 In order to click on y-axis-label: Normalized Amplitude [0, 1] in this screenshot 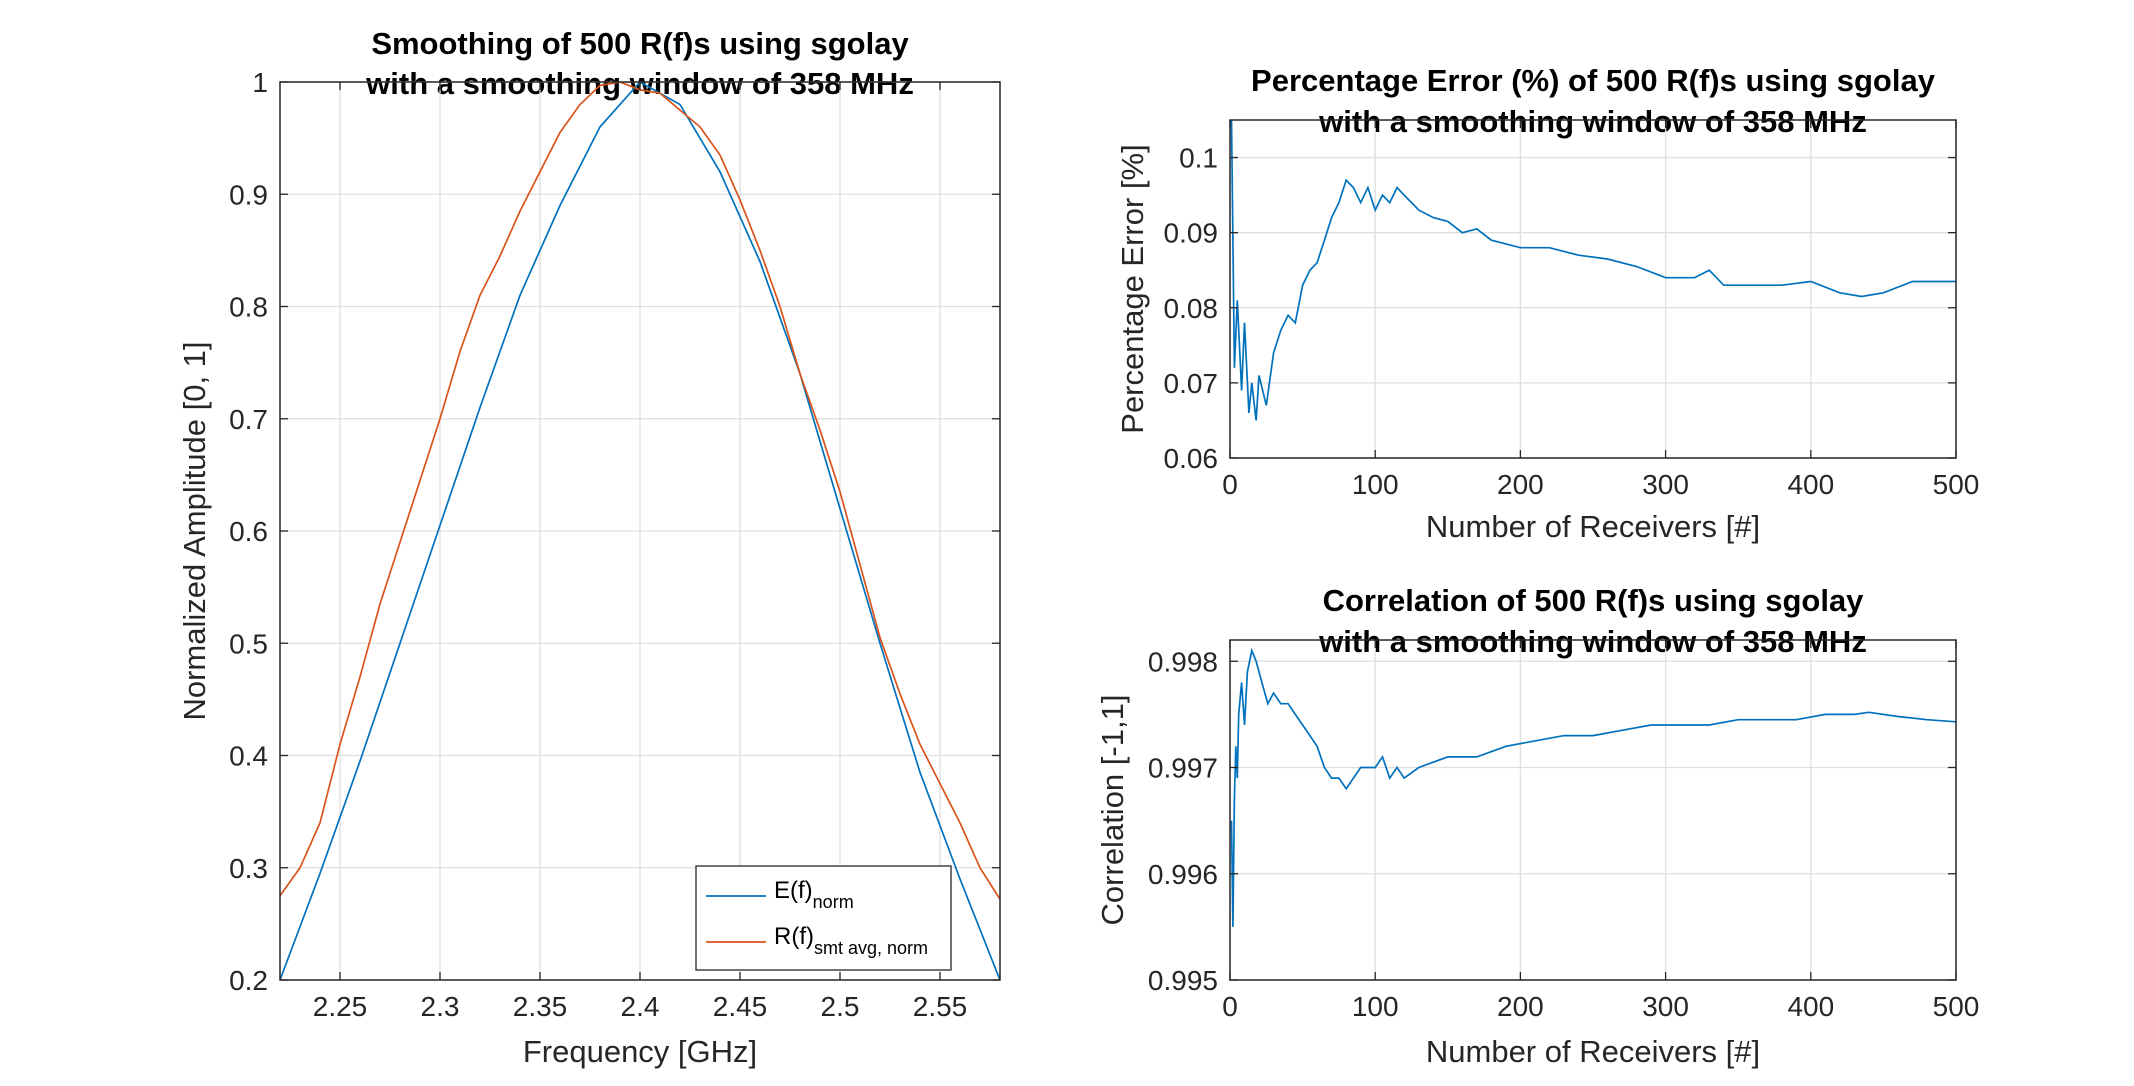, I will do `click(194, 530)`.